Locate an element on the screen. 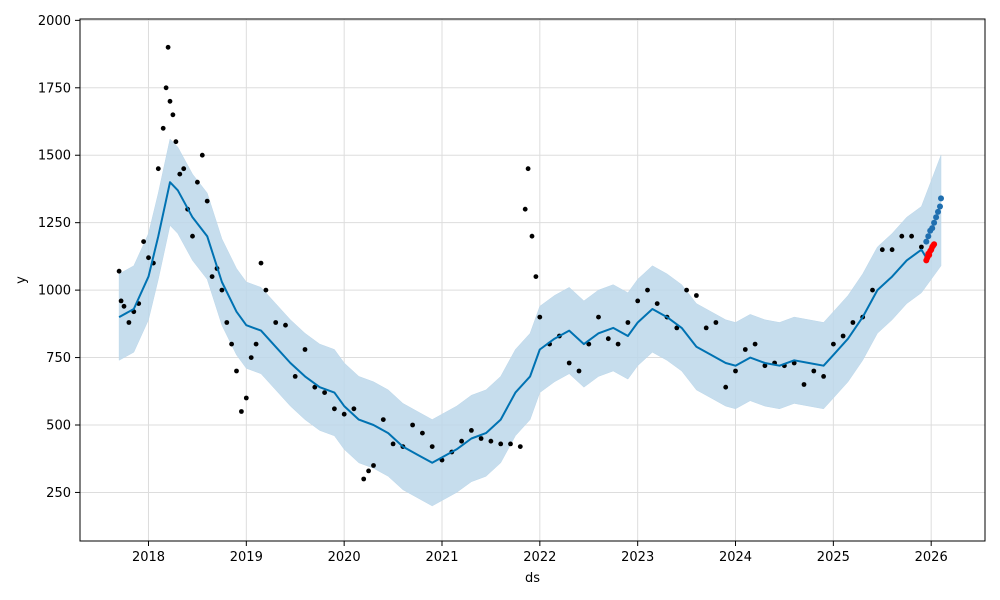 Image resolution: width=1000 pixels, height=600 pixels. y-tick-label: 750 is located at coordinates (58, 358).